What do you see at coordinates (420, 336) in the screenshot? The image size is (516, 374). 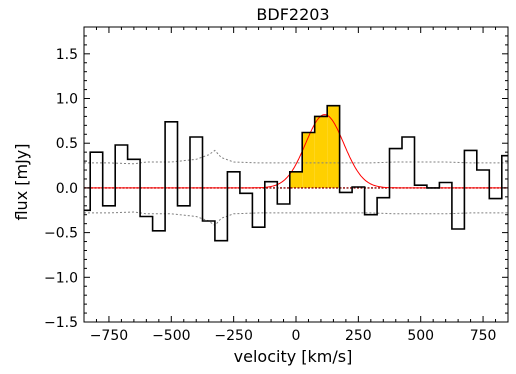 I see `x-tick-label: 500` at bounding box center [420, 336].